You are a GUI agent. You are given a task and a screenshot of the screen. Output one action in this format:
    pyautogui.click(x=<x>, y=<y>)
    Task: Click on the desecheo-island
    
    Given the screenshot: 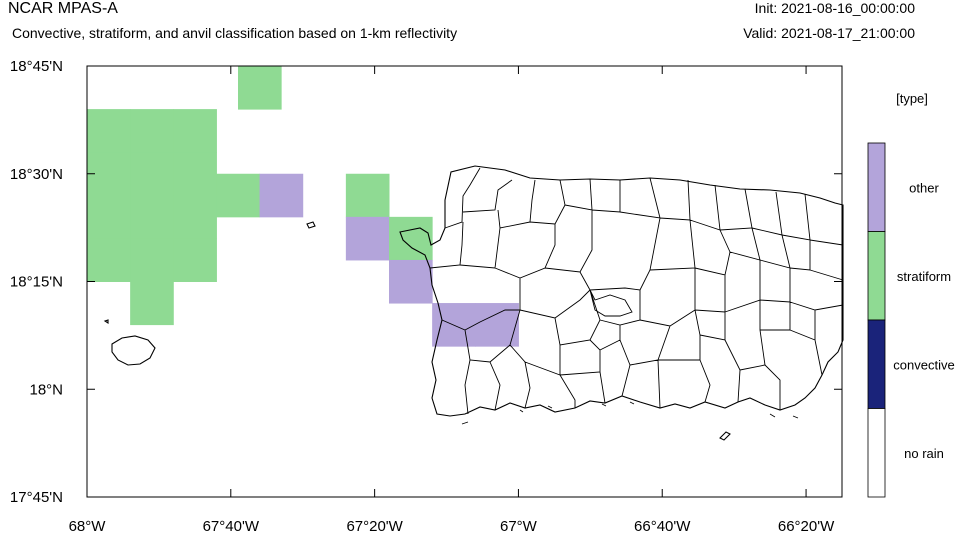 What is the action you would take?
    pyautogui.click(x=311, y=225)
    